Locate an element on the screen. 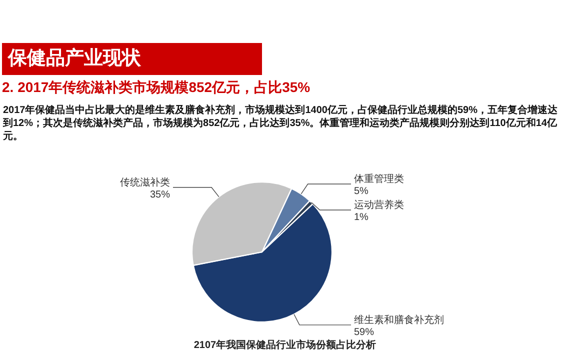  data-label: 5% is located at coordinates (361, 192).